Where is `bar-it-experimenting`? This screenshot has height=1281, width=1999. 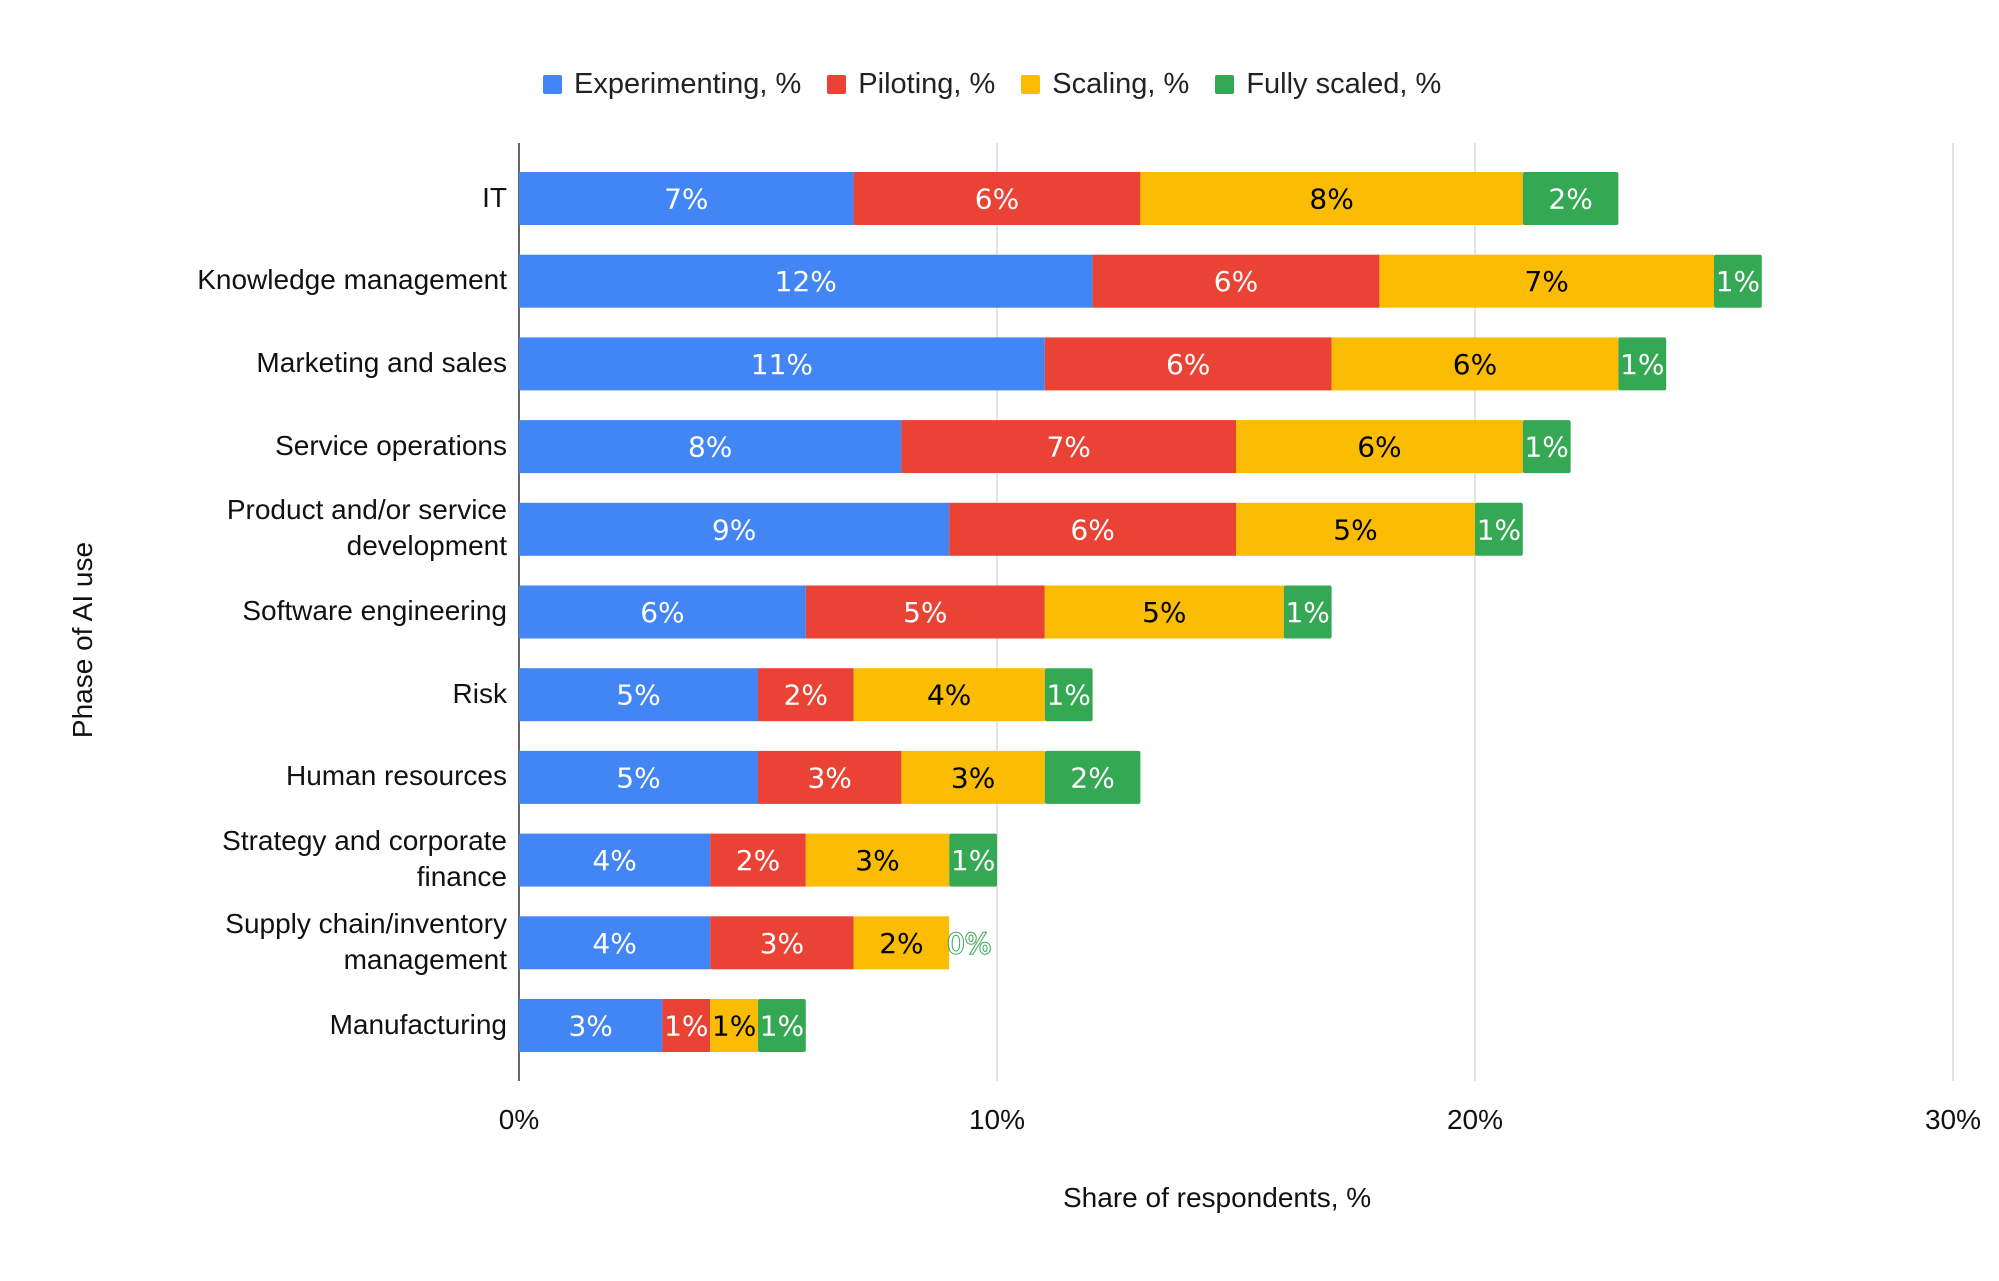 bar-it-experimenting is located at coordinates (686, 198).